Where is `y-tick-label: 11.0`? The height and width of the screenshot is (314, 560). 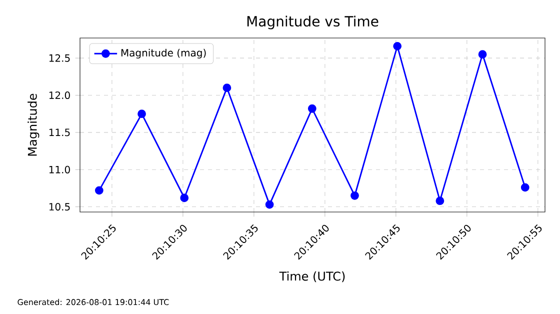 y-tick-label: 11.0 is located at coordinates (59, 170).